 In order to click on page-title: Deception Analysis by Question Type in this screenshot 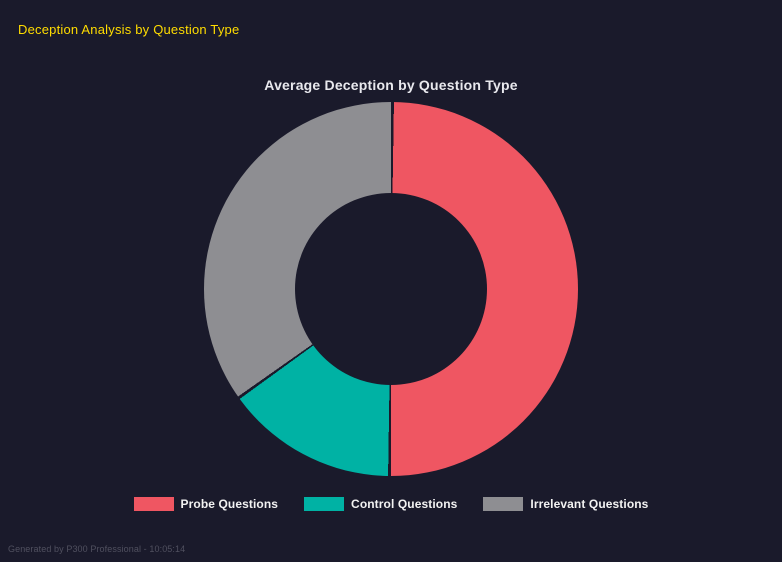, I will do `click(129, 29)`.